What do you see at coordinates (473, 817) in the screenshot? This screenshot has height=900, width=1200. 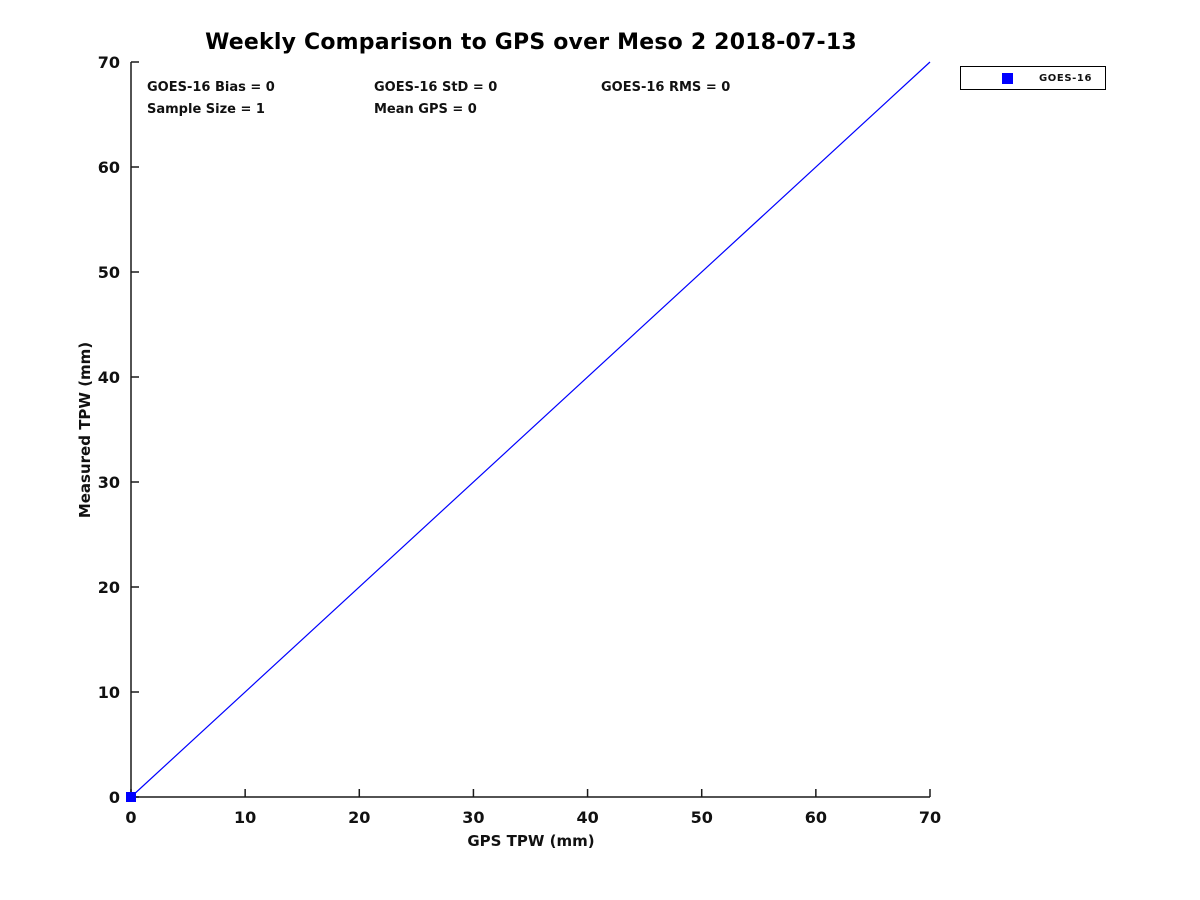 I see `x-tick-label: 30` at bounding box center [473, 817].